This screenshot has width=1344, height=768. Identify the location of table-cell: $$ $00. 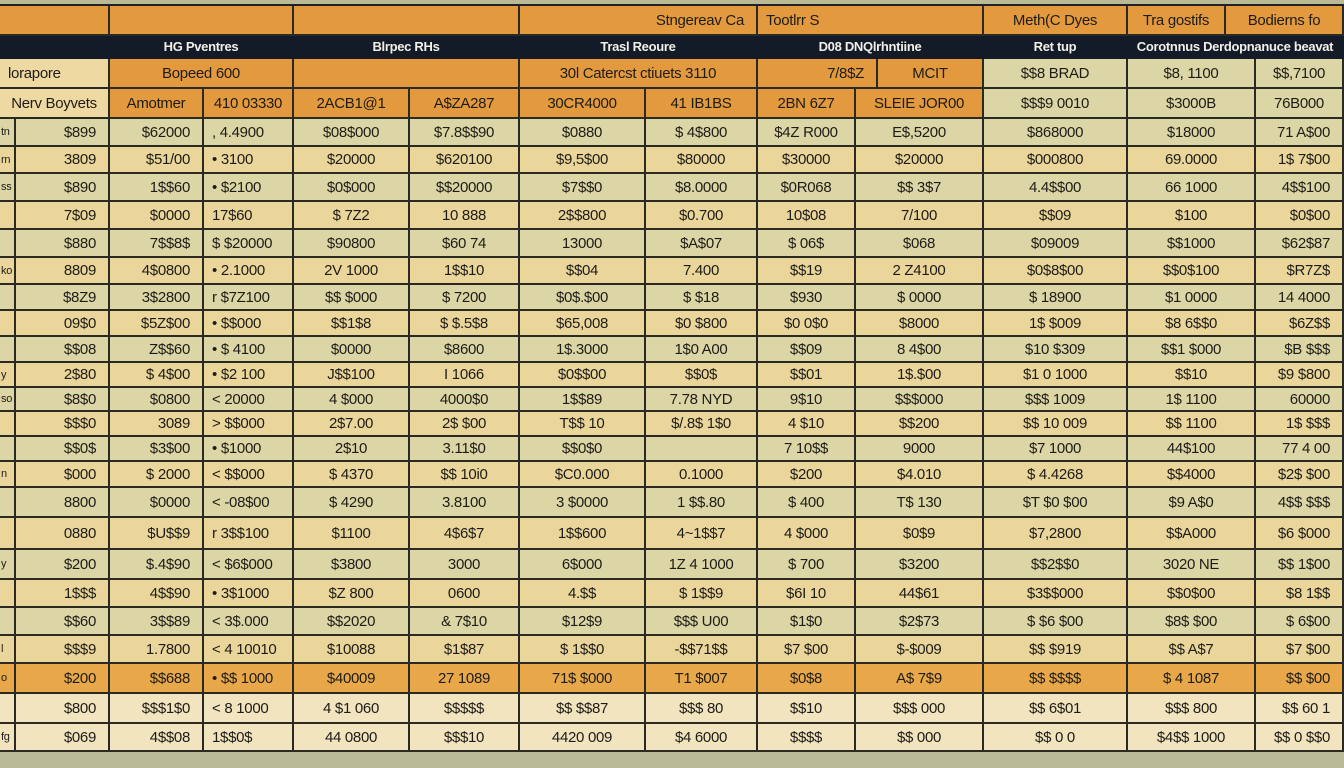
(1300, 679).